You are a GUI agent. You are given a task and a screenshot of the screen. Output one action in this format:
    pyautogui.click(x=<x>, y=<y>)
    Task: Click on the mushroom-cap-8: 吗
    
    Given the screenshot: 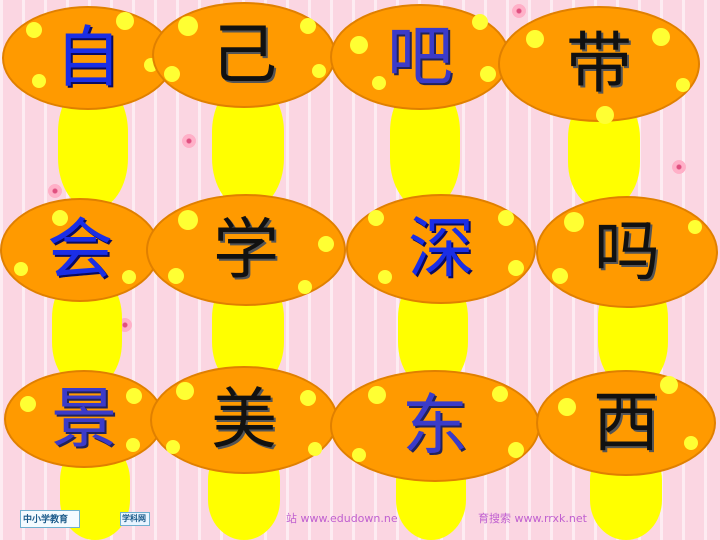 What is the action you would take?
    pyautogui.click(x=627, y=252)
    